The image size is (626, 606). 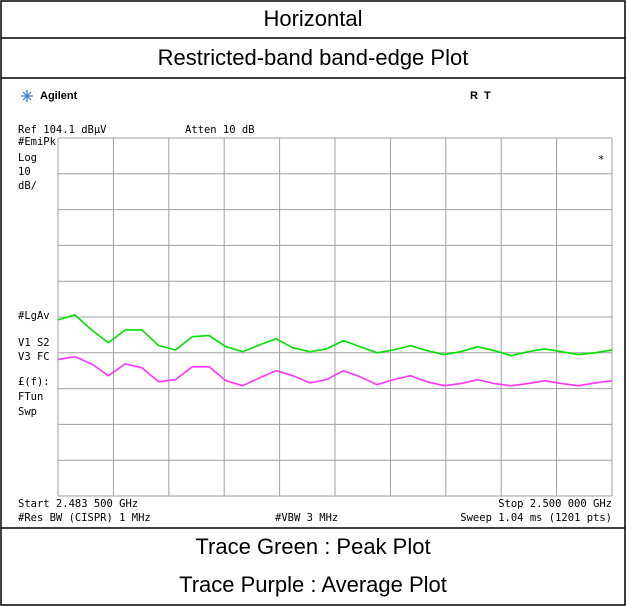 I want to click on side-label: V1 S2, so click(x=34, y=343).